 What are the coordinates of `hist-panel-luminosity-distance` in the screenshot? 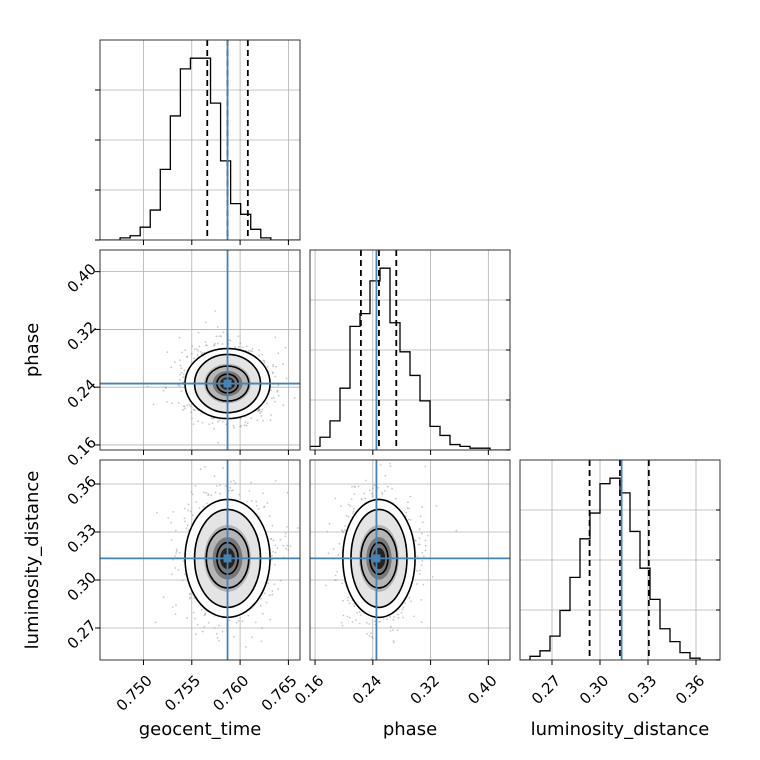 It's located at (620, 562).